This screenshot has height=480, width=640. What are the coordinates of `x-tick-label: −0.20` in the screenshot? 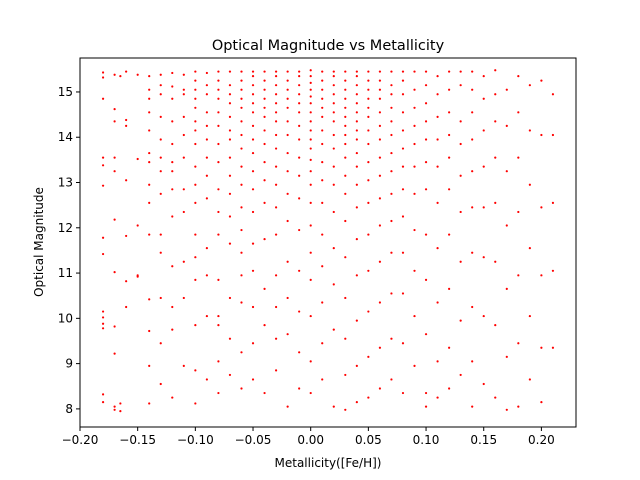 It's located at (80, 440).